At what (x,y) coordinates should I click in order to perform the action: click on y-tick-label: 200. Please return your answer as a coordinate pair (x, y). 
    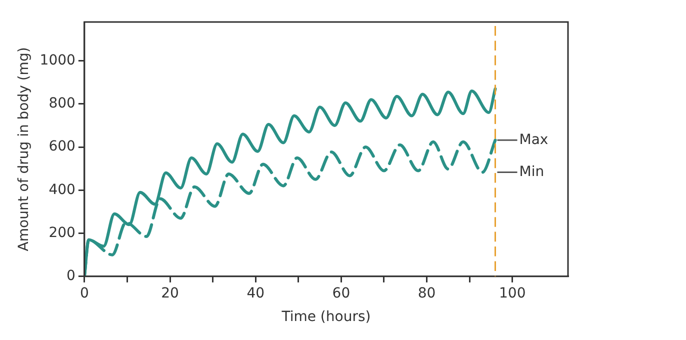
    Looking at the image, I should click on (62, 232).